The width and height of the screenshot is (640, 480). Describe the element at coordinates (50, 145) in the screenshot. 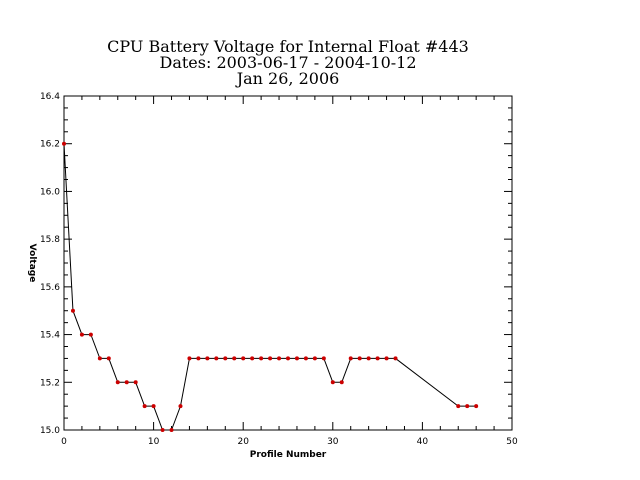

I see `y-tick-label: 16.2` at that location.